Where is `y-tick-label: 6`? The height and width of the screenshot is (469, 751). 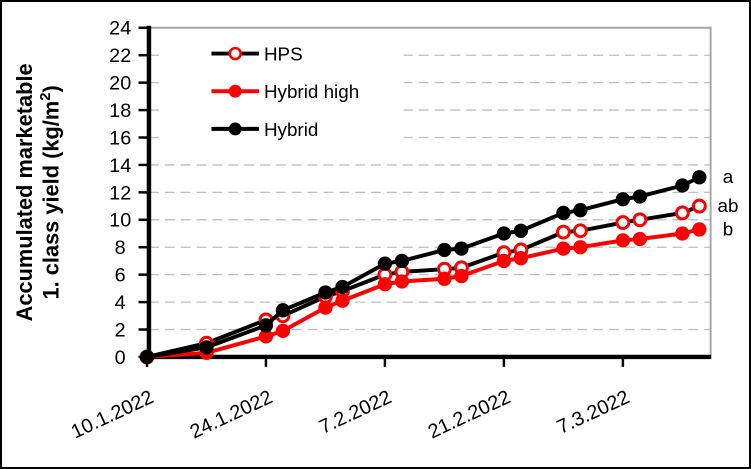
y-tick-label: 6 is located at coordinates (120, 276).